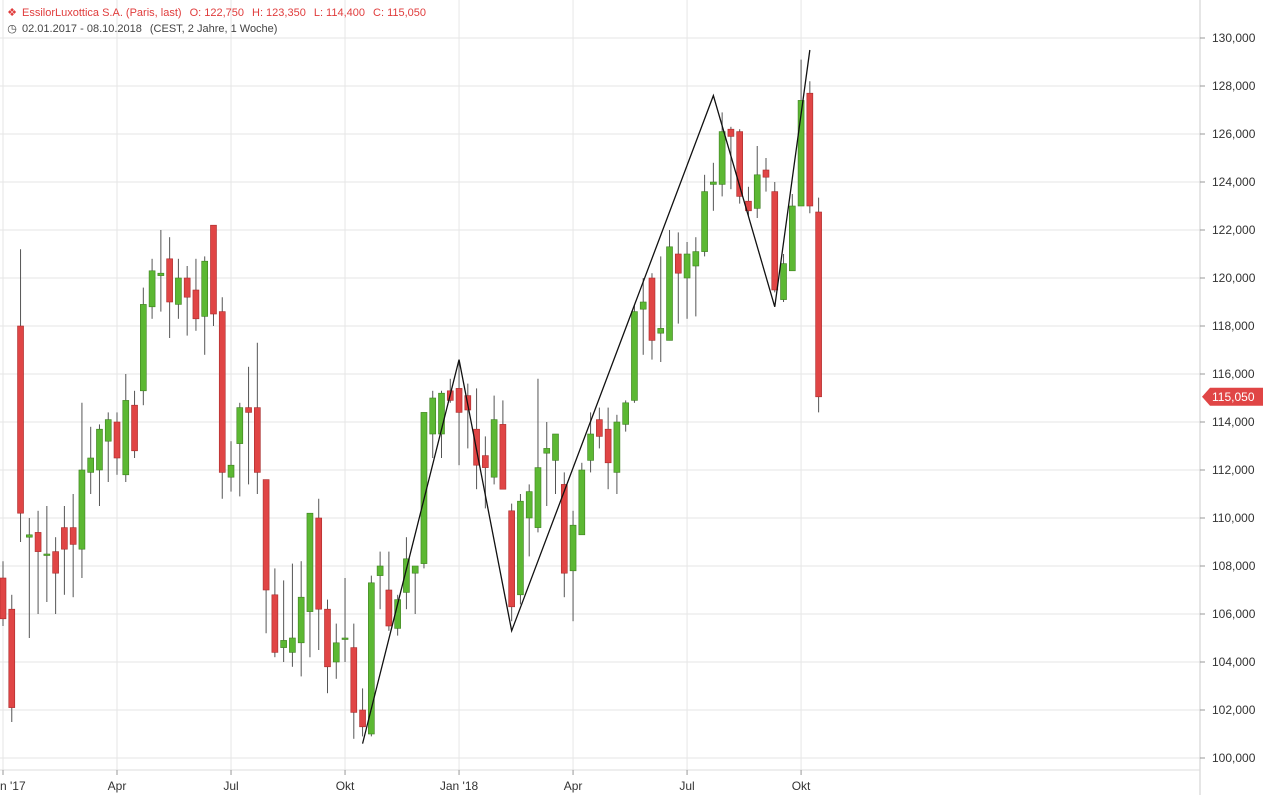 The image size is (1263, 795). Describe the element at coordinates (12, 29) in the screenshot. I see `clock-icon: ◷` at that location.